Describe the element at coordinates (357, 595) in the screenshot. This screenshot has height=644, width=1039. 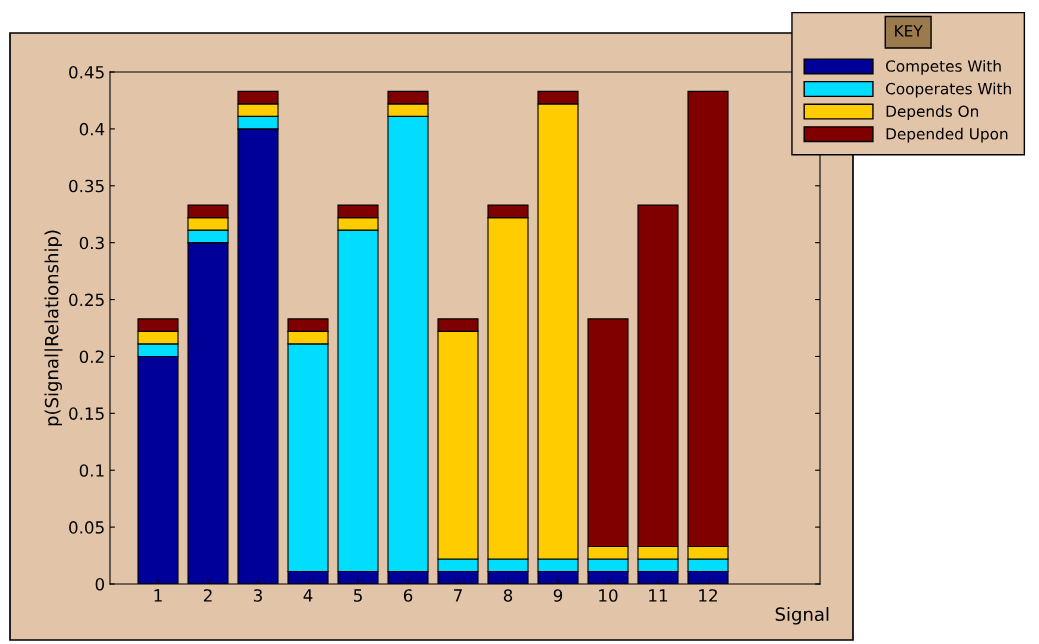
I see `x-tick-label: 5` at that location.